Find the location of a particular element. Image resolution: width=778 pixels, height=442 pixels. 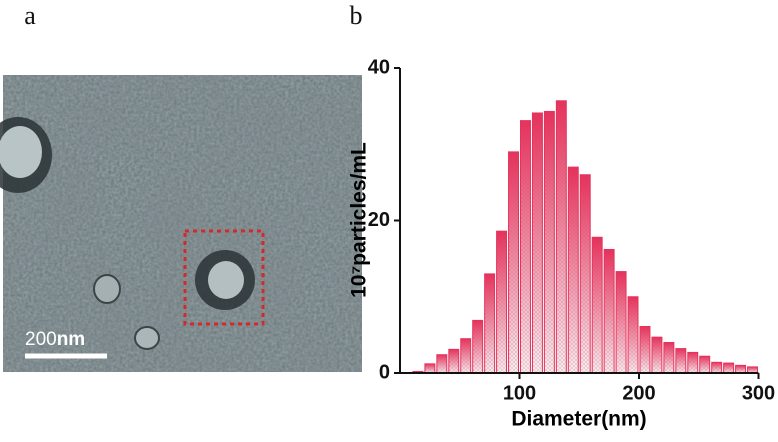

x-tick-label: 200 is located at coordinates (638, 393).